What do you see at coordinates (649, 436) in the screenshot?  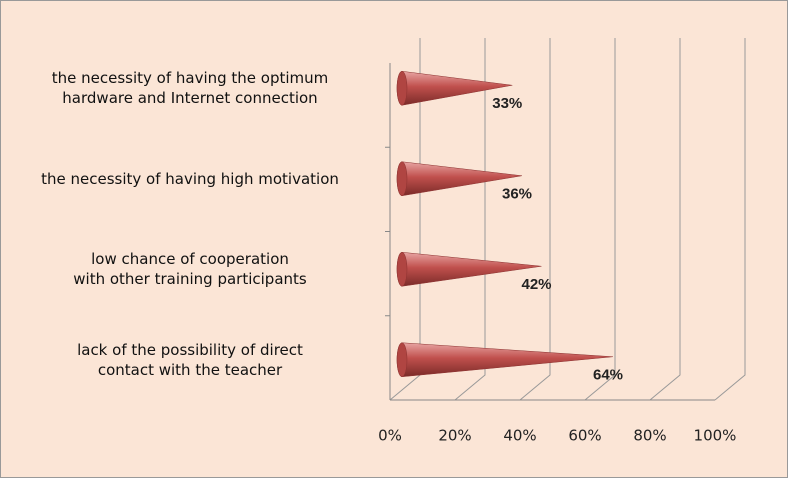 I see `x-tick-label: 80%` at bounding box center [649, 436].